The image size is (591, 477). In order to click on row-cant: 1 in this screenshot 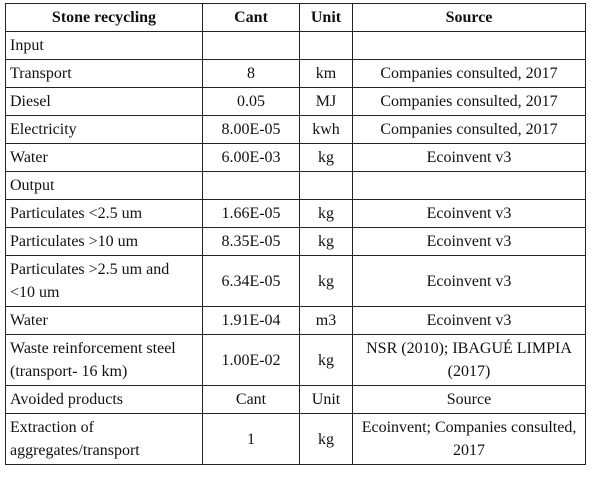, I will do `click(251, 439)`.